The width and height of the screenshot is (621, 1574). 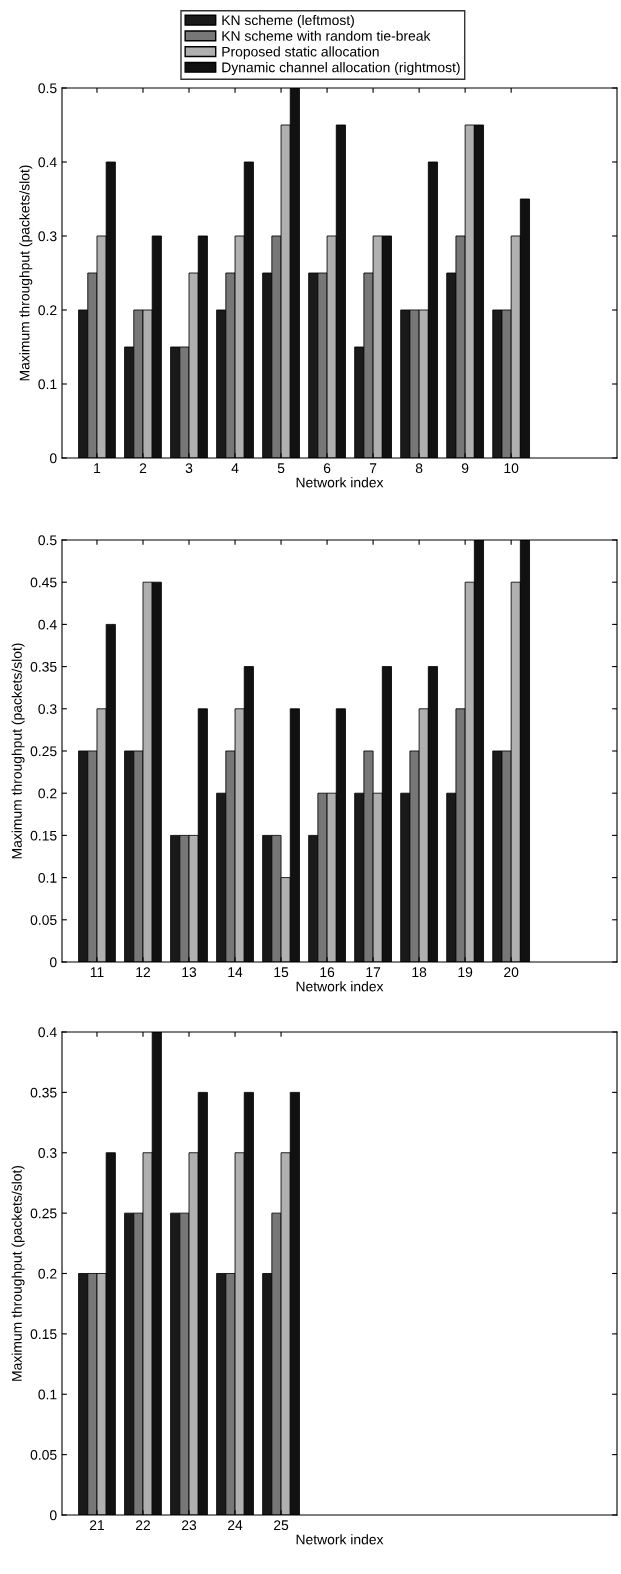 I want to click on x-tick-label: 16, so click(x=327, y=972).